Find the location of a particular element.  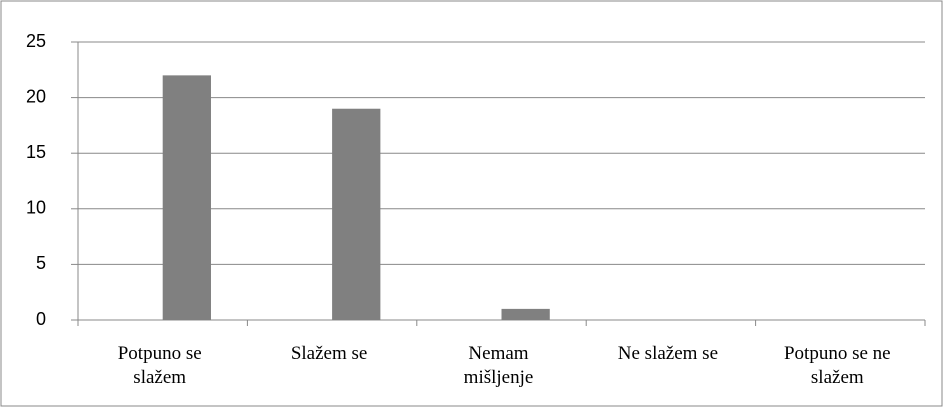

y-tick-label: 5 is located at coordinates (41, 263).